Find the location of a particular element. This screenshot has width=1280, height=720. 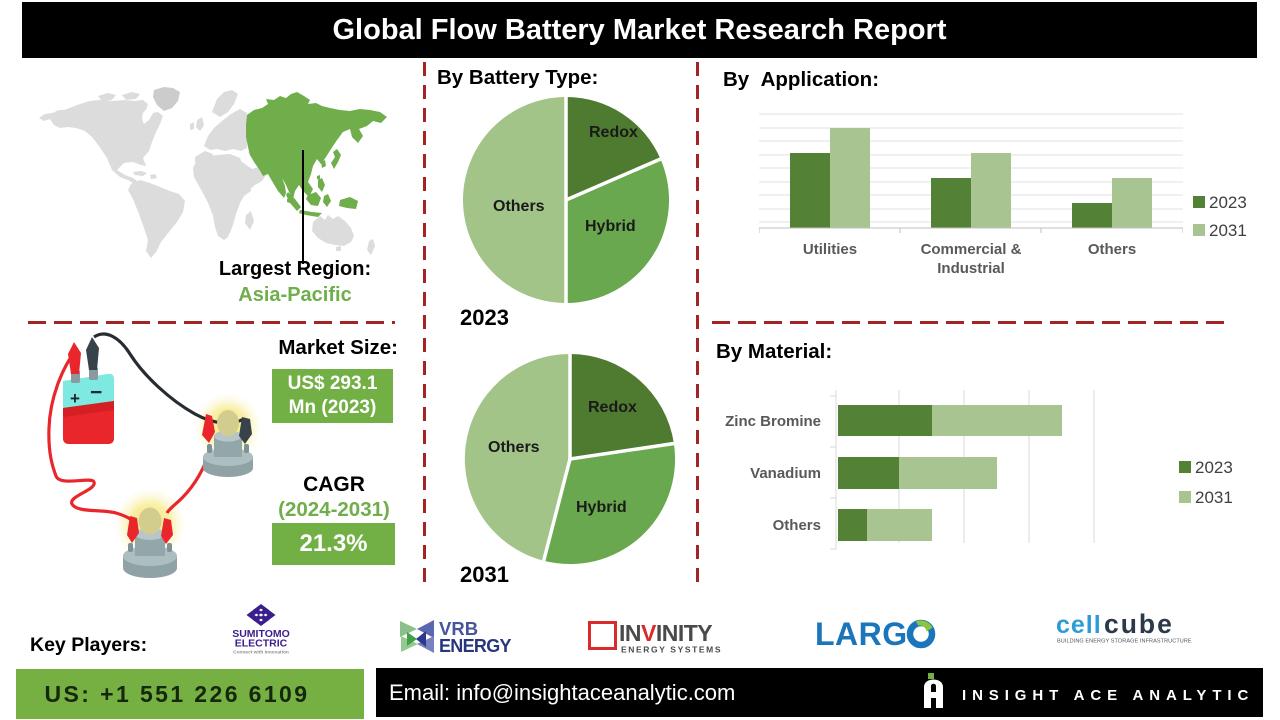

svg-text: Commercial & is located at coordinates (971, 249).